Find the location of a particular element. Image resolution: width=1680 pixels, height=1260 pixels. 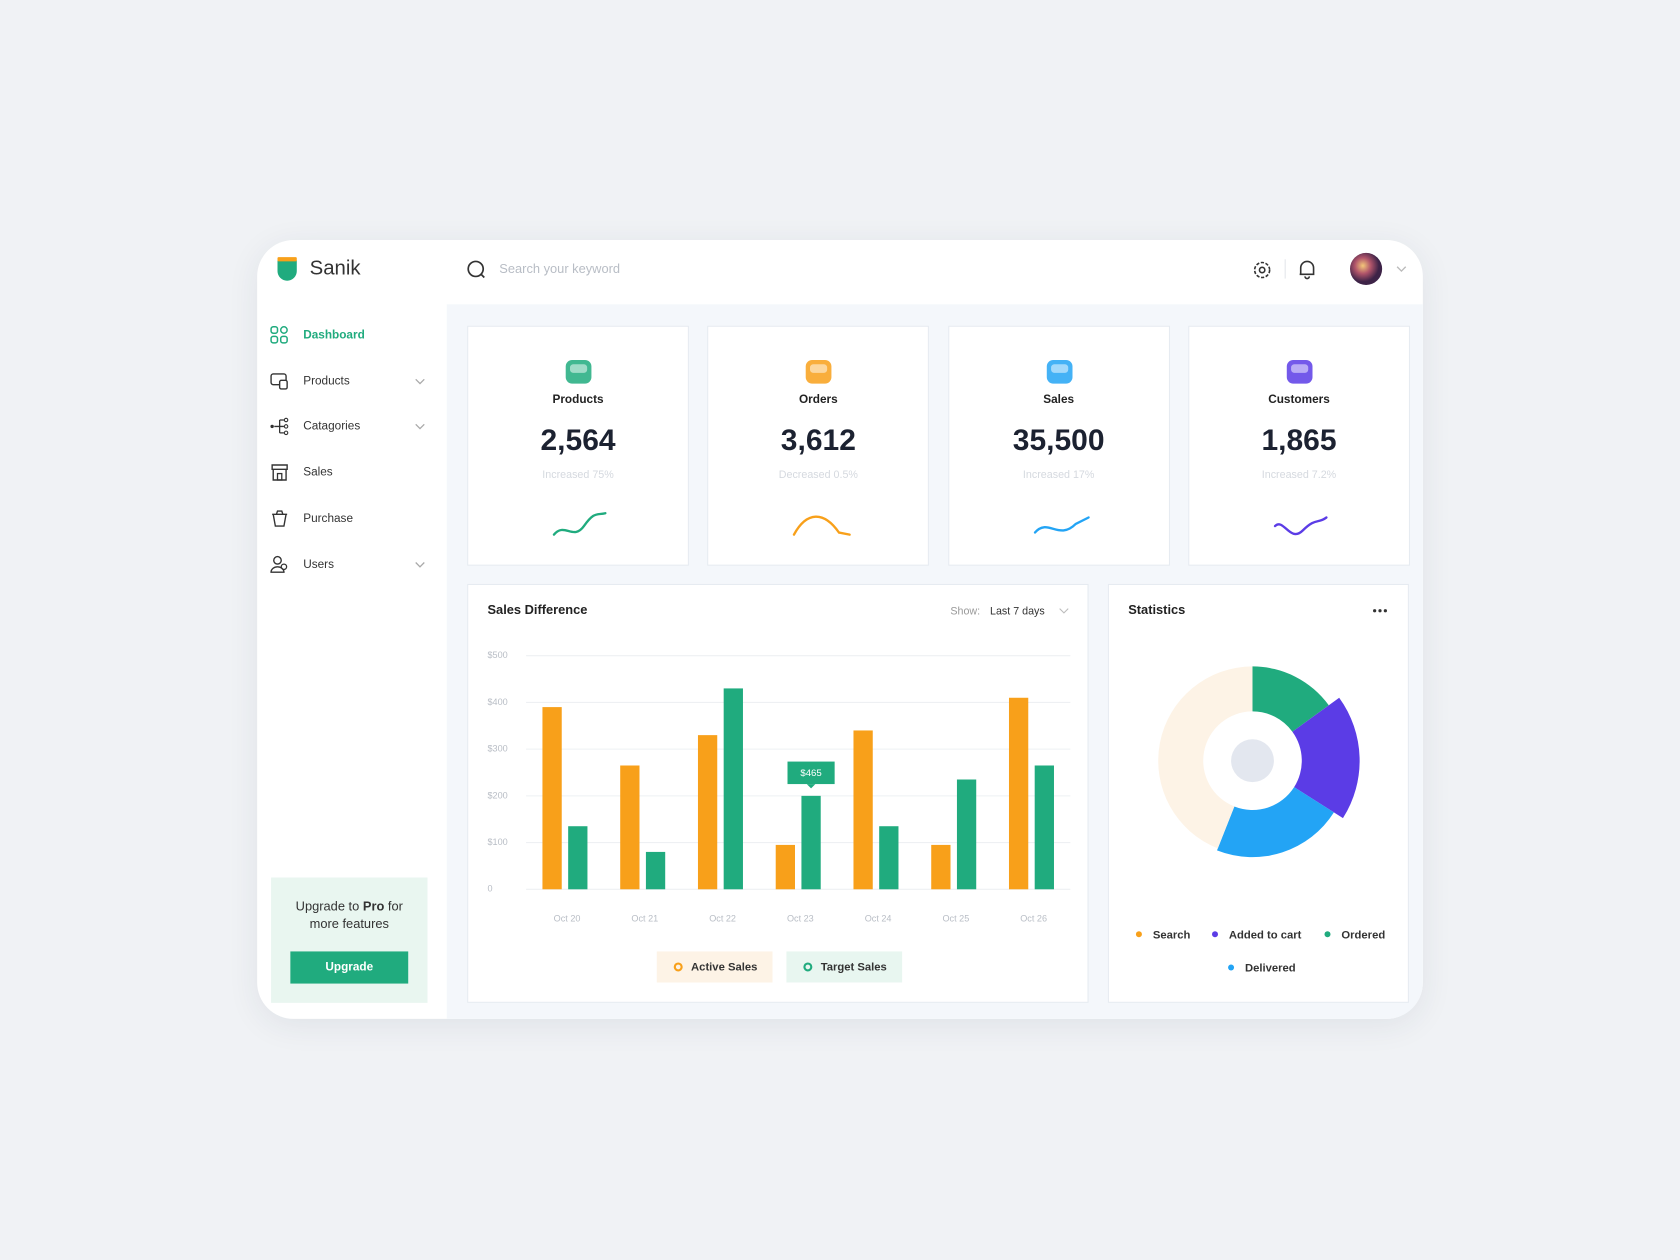

y-tick-label: $300 is located at coordinates (498, 749).